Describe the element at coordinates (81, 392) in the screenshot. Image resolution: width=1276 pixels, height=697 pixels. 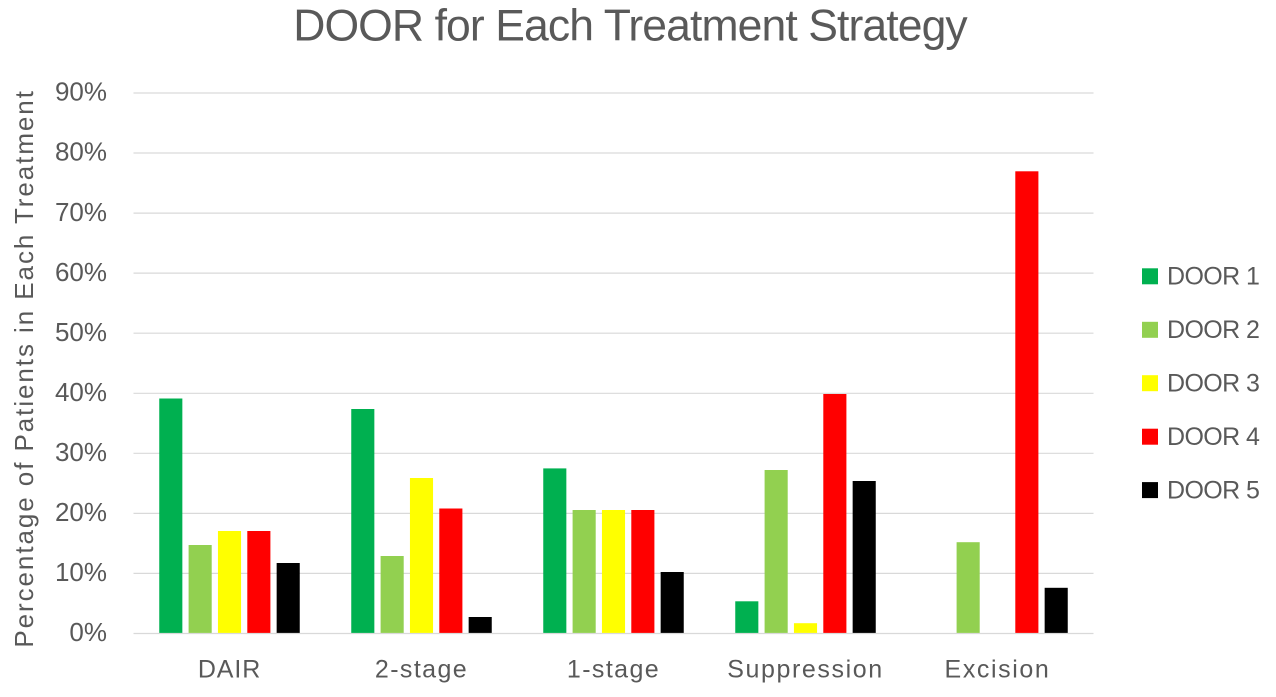
I see `svg-text: 40%` at that location.